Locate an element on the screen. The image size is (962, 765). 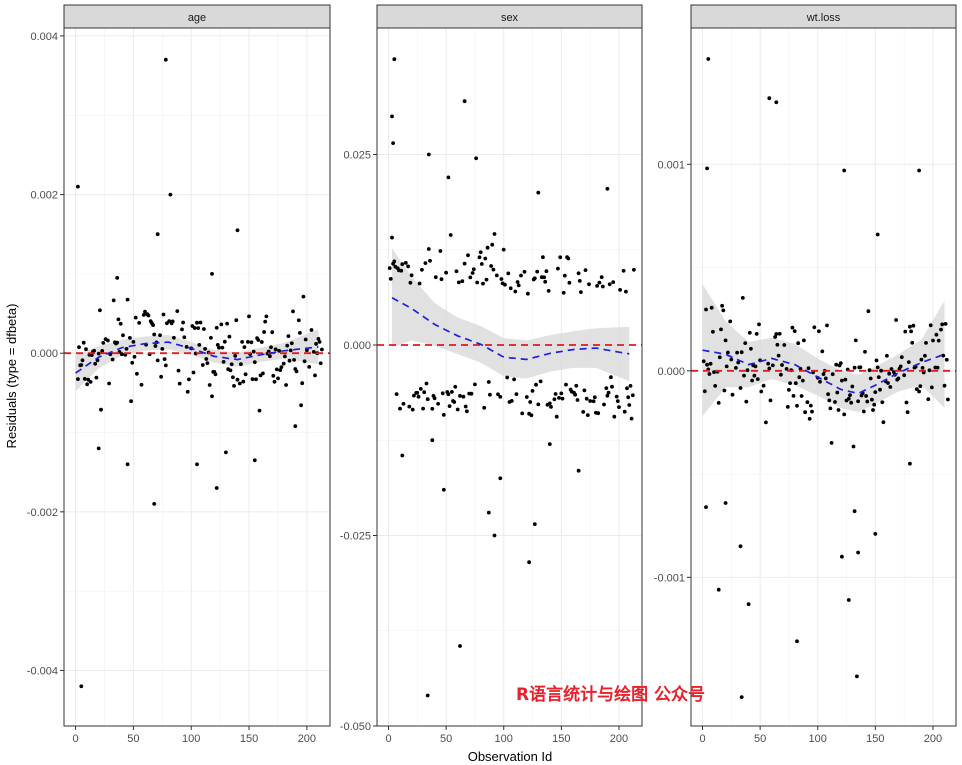
y-tick-label: -0.025 is located at coordinates (355, 536).